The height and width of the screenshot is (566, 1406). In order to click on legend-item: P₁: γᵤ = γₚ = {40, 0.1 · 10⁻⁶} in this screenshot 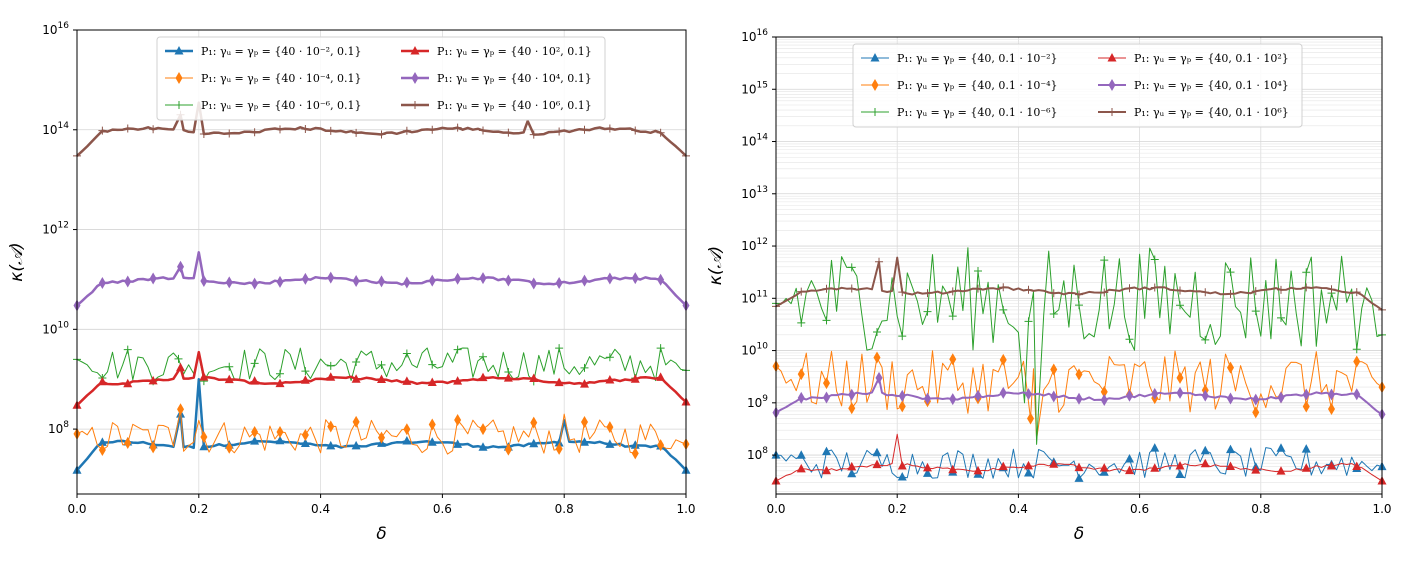, I will do `click(959, 112)`.